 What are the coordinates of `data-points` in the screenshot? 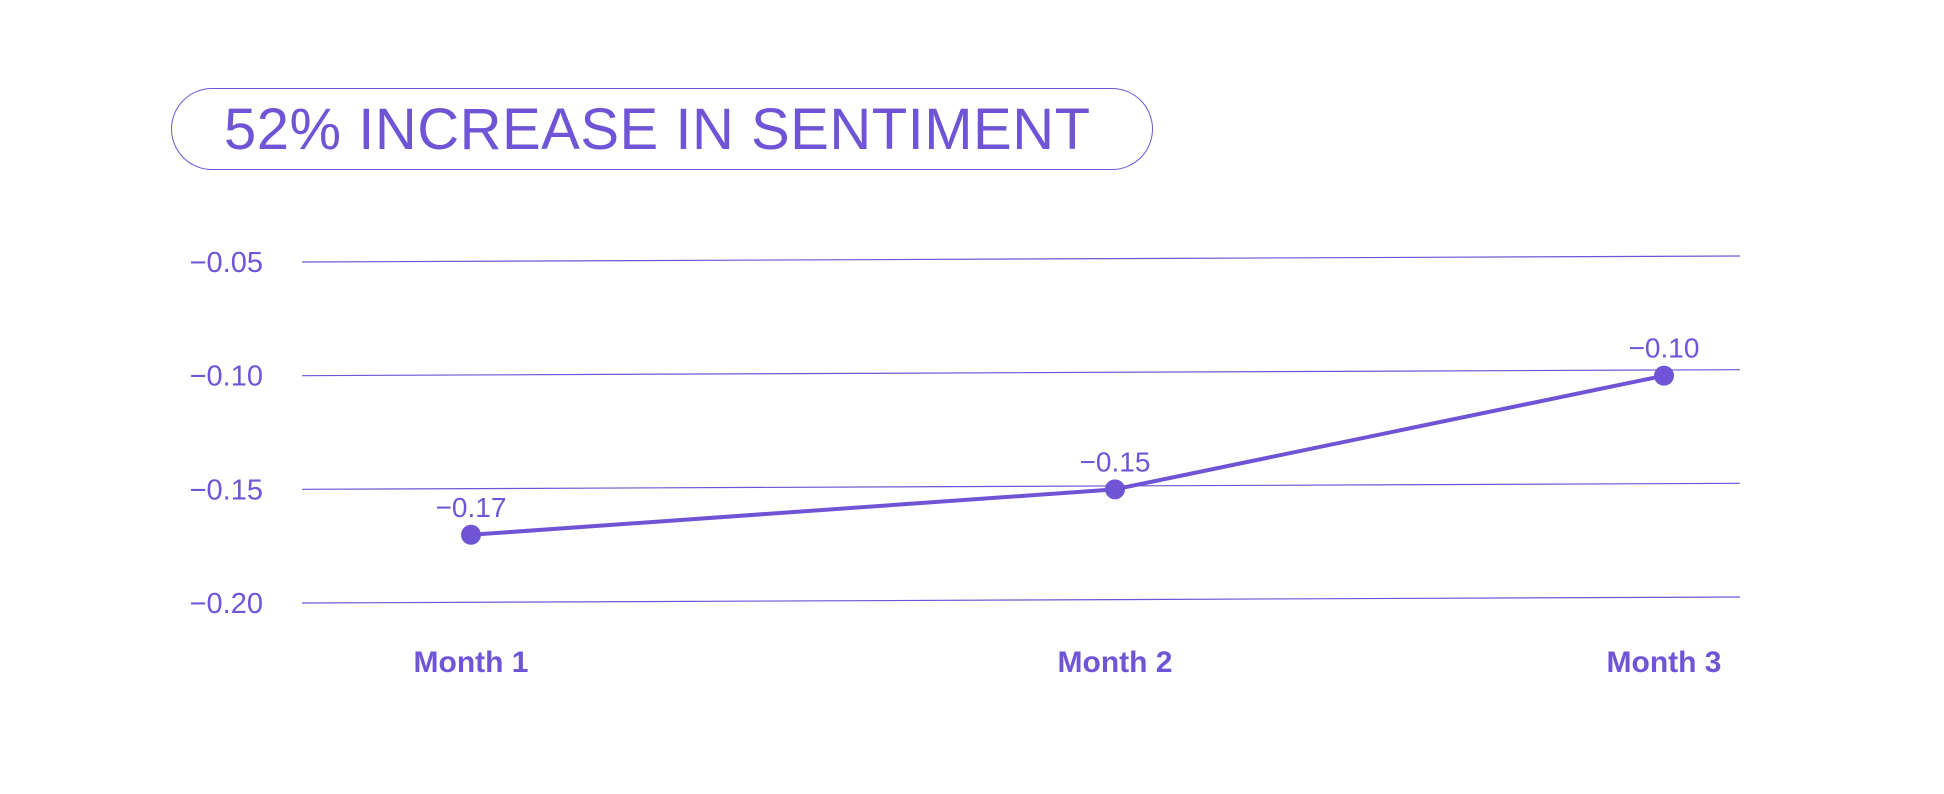 It's located at (1067, 455).